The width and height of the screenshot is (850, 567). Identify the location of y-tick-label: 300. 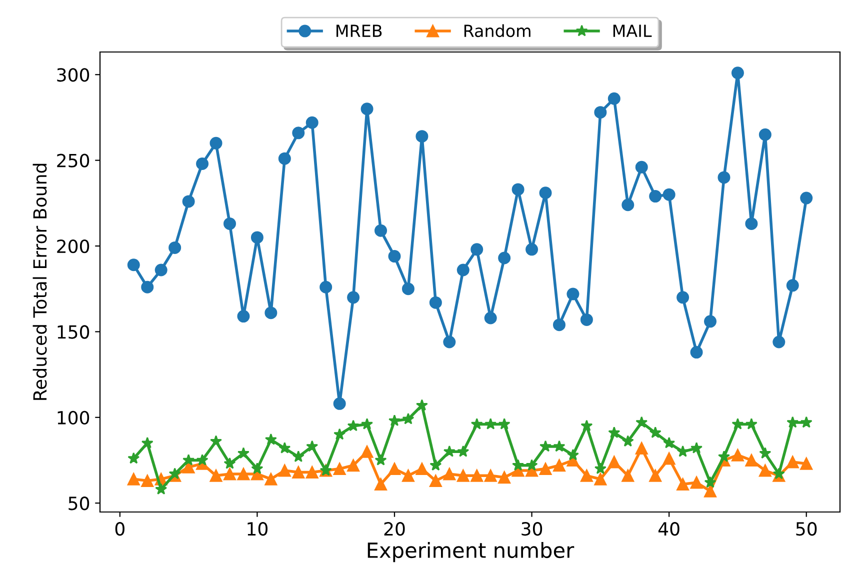
(73, 75).